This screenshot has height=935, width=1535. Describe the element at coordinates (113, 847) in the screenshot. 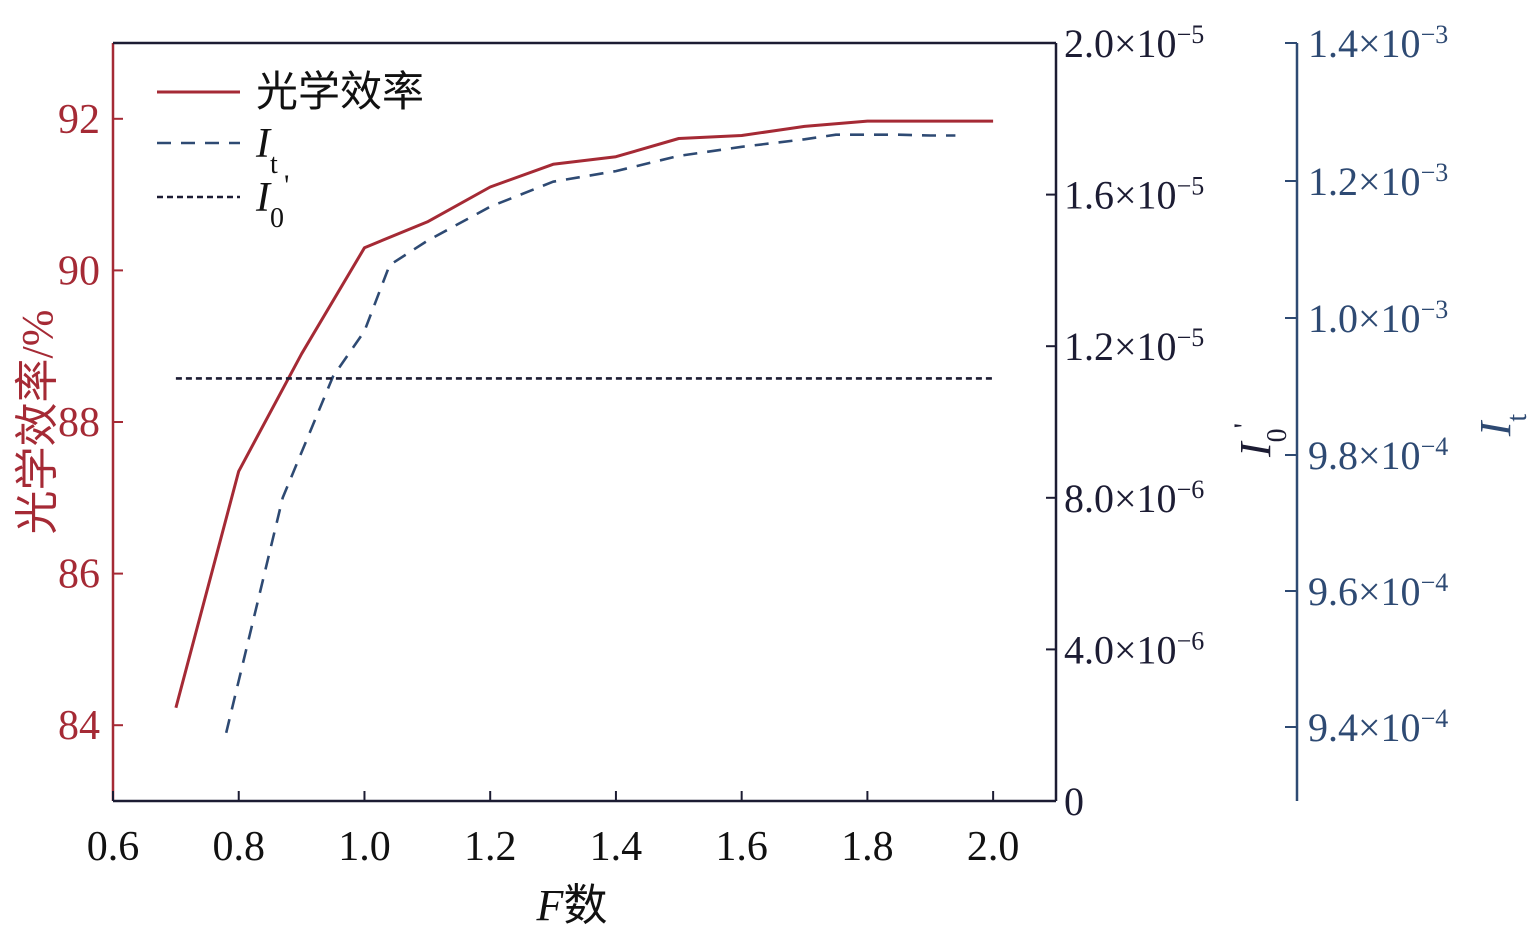

I see `x-tick-label: 0.6` at that location.